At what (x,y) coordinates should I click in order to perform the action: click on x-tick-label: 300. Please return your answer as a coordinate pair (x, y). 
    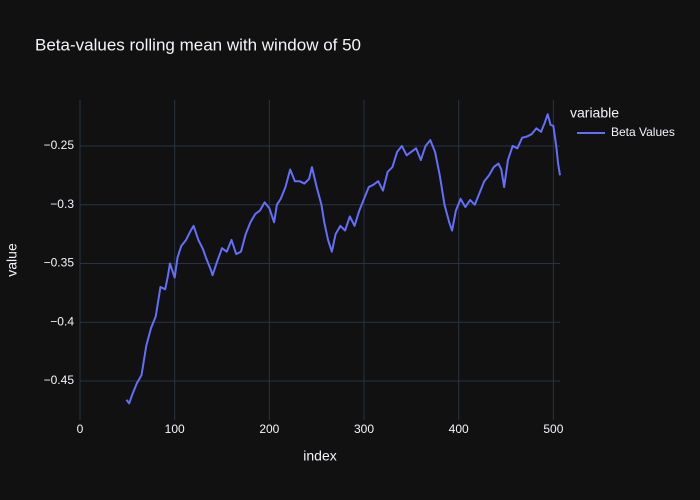
    Looking at the image, I should click on (364, 429).